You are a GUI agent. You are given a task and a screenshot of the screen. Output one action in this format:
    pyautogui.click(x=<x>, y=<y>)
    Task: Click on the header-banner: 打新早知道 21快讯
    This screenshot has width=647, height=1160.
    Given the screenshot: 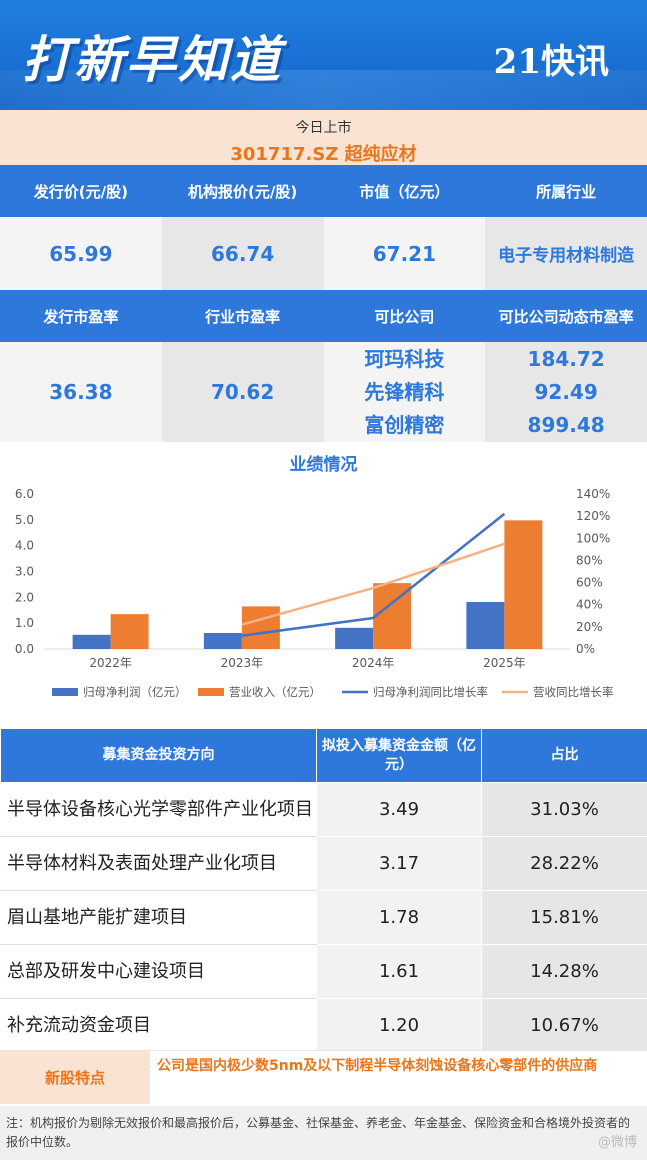 What is the action you would take?
    pyautogui.click(x=323, y=55)
    